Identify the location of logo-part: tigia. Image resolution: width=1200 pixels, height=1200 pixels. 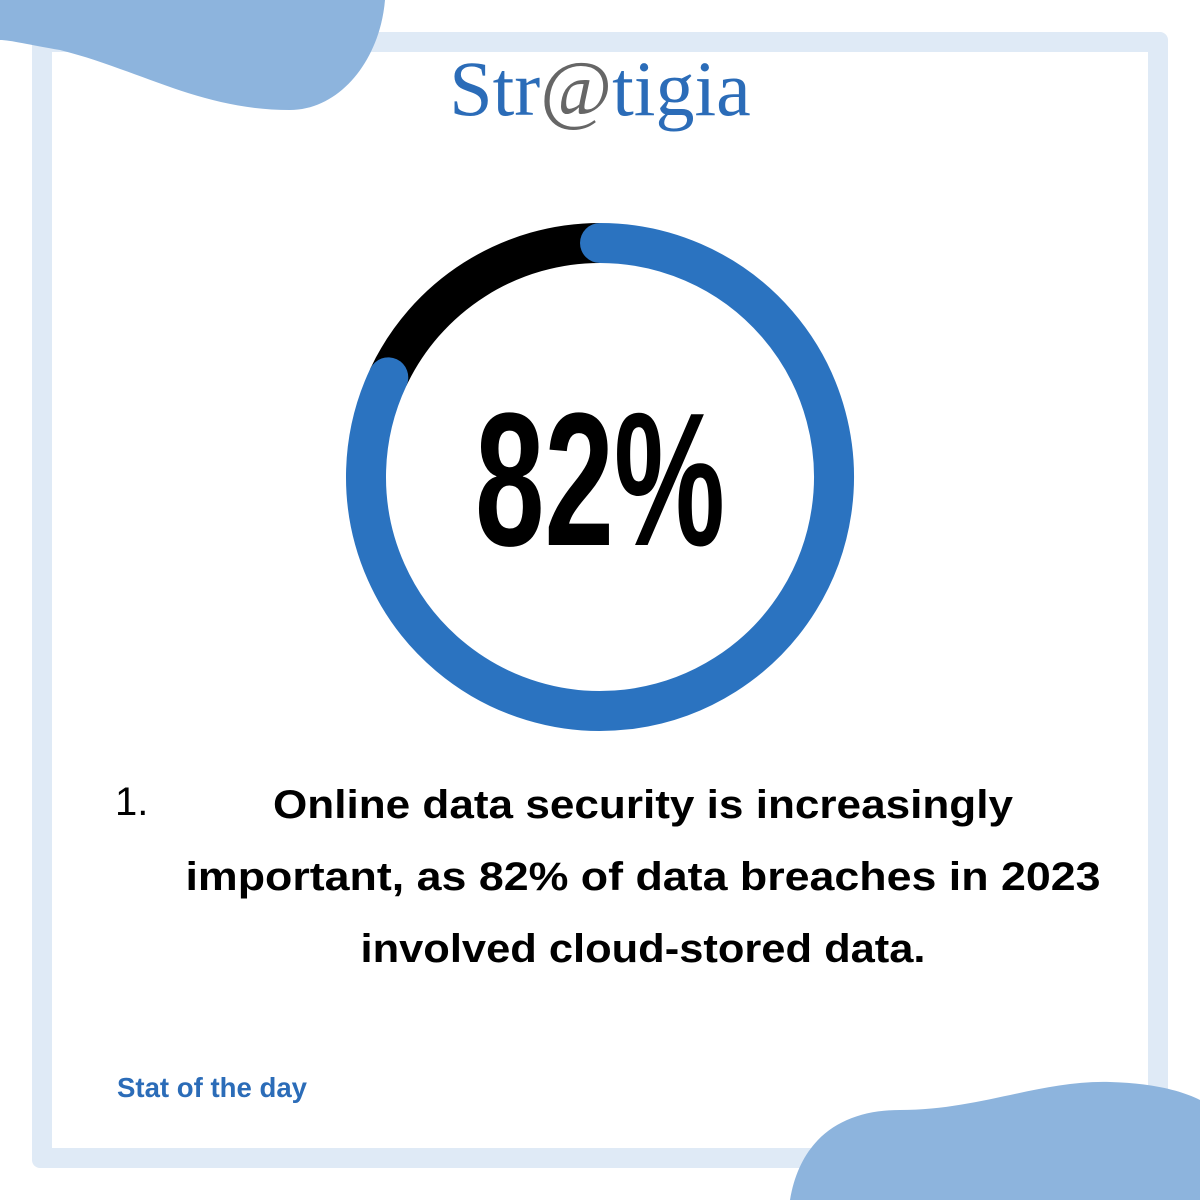
(681, 88).